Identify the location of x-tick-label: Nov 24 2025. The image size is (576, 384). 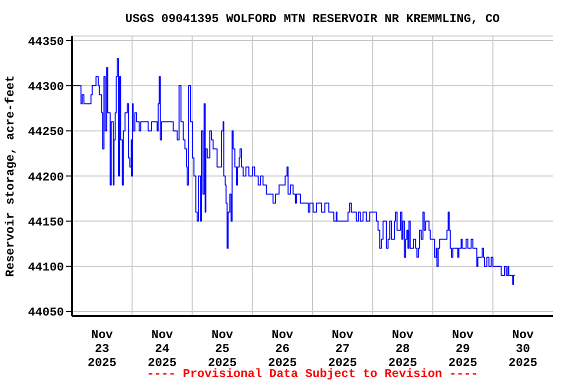
(162, 349).